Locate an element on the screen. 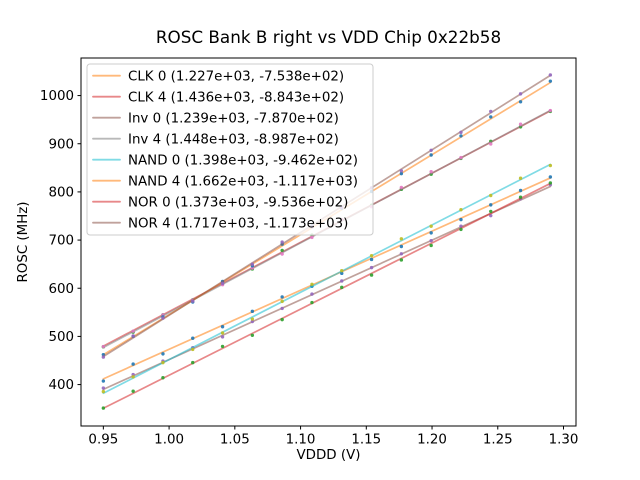 This screenshot has width=640, height=480. legend-label: NAND 4 (1.662e+03, -1.117e+03) is located at coordinates (243, 182).